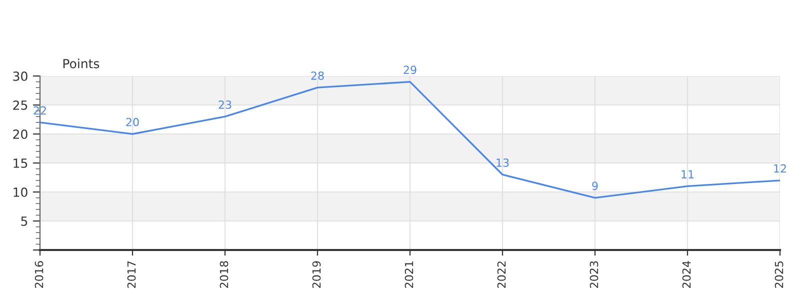  What do you see at coordinates (224, 274) in the screenshot?
I see `x-tick-label: 2018` at bounding box center [224, 274].